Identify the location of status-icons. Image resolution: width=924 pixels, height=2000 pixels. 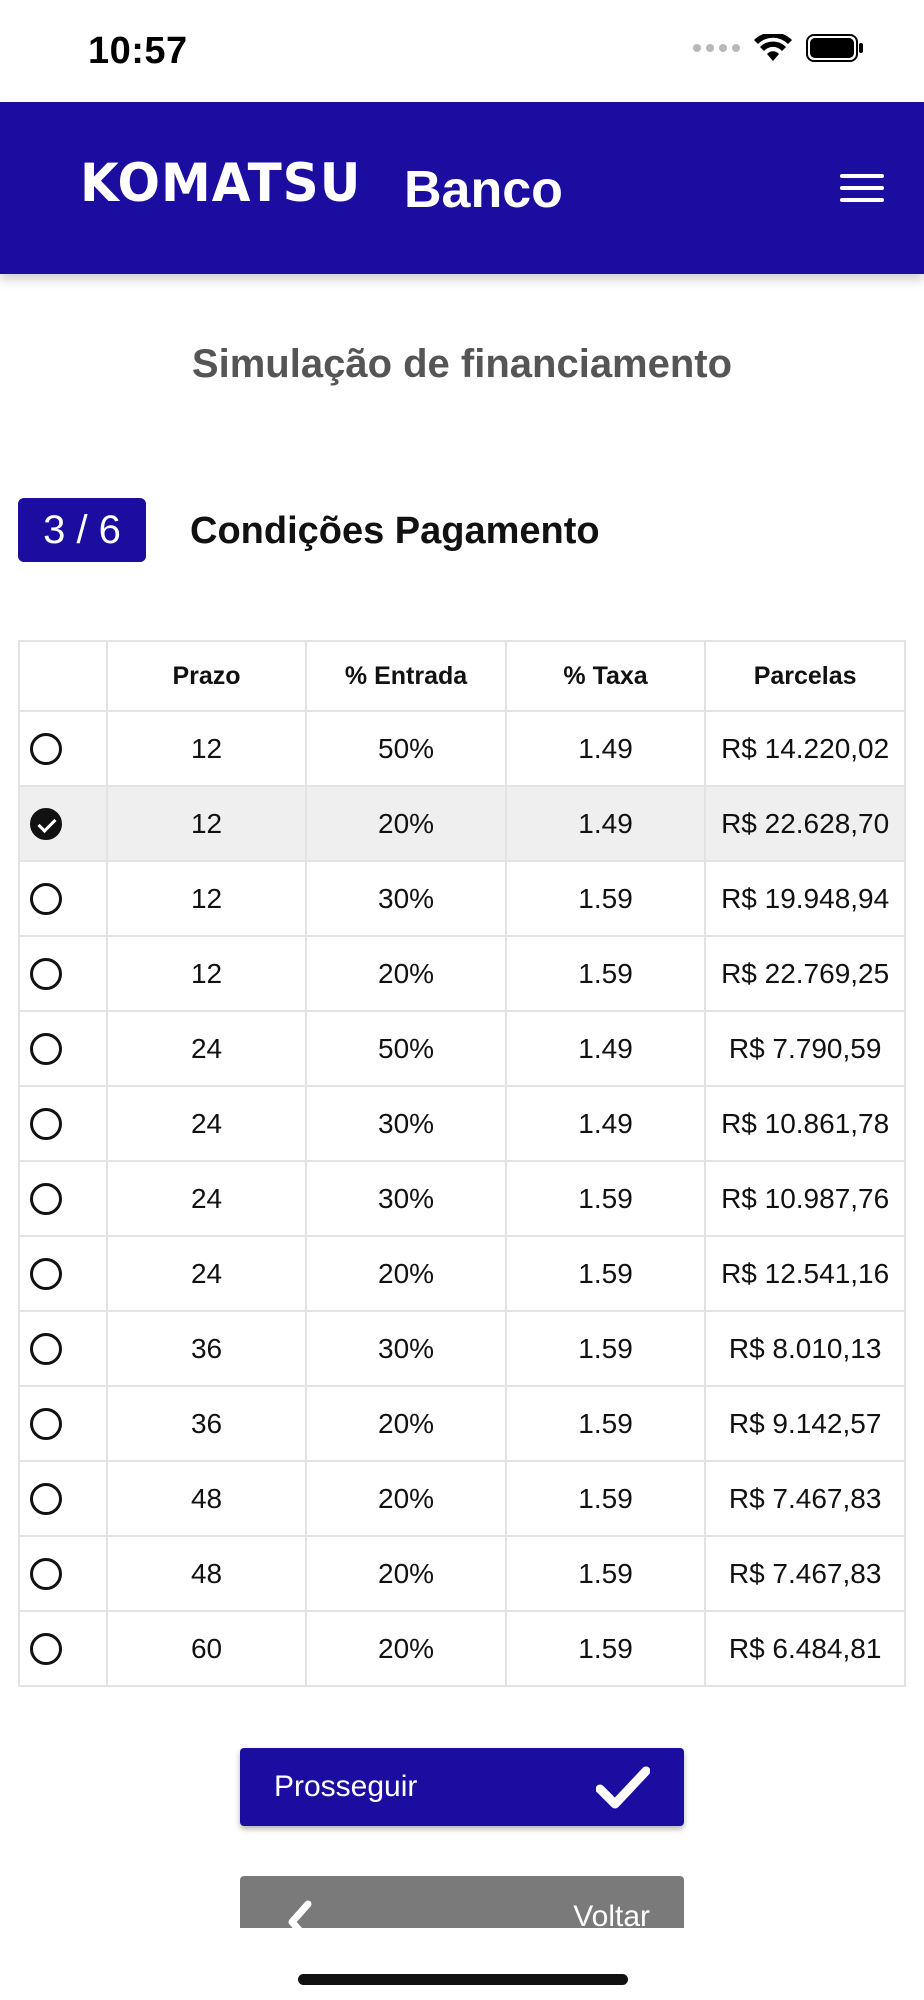
(778, 48).